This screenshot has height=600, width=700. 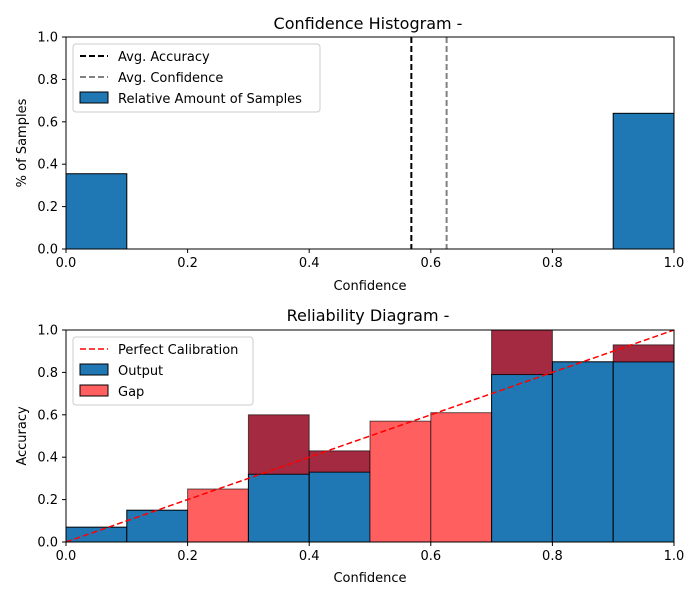 I want to click on chart-title: Confidence Histogram -, so click(x=368, y=23).